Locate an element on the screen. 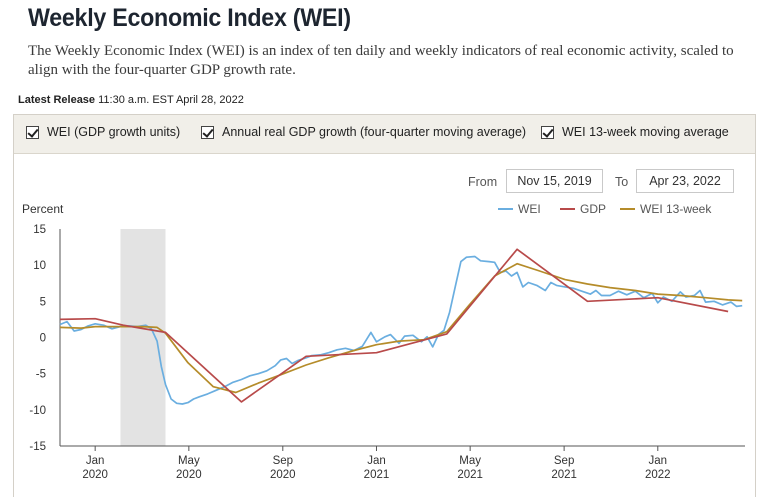 The height and width of the screenshot is (498, 768). toggle-wei13-label: WEI 13-week moving average is located at coordinates (645, 132).